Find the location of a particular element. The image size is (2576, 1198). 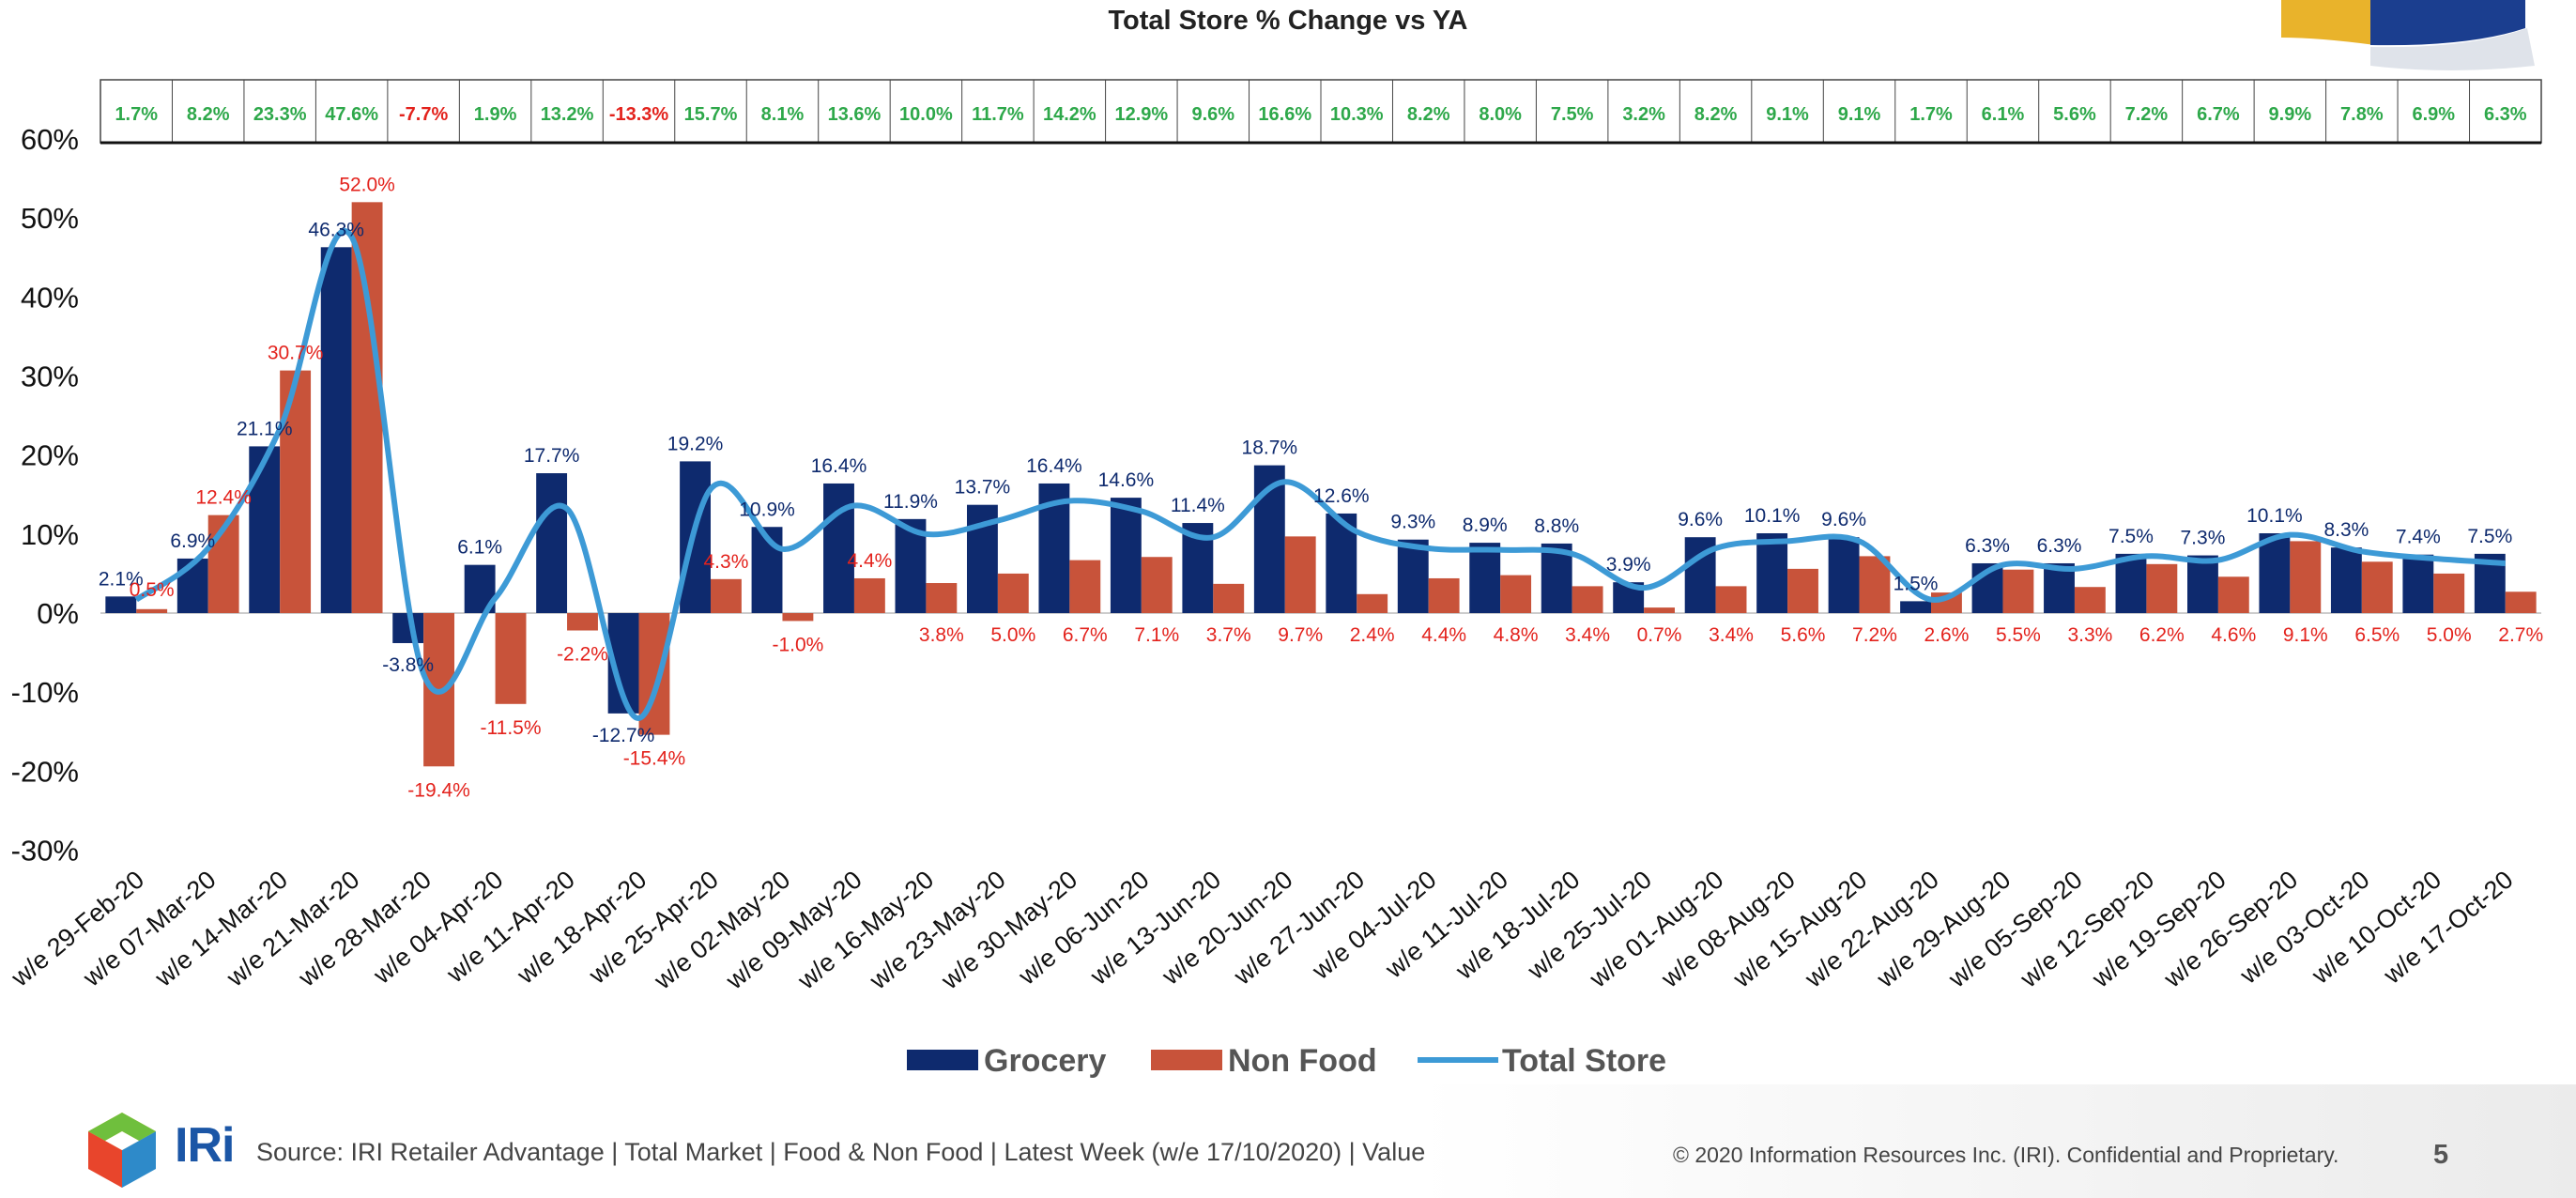

table-value: 7.2% is located at coordinates (2147, 114).